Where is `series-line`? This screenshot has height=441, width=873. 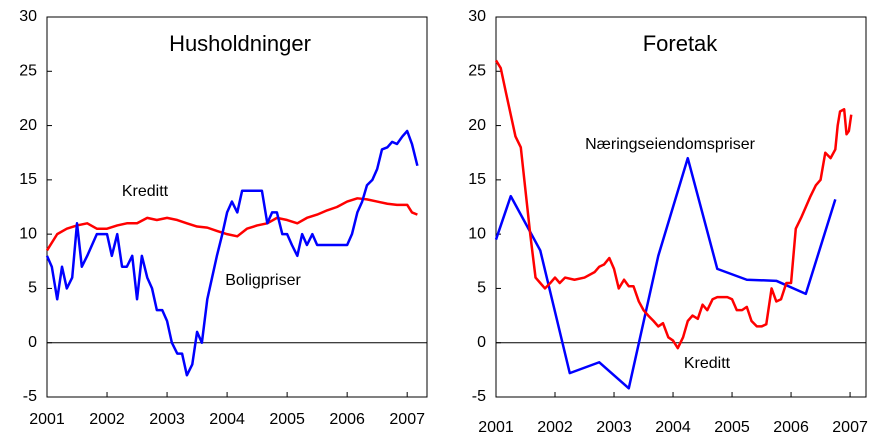 series-line is located at coordinates (231, 224).